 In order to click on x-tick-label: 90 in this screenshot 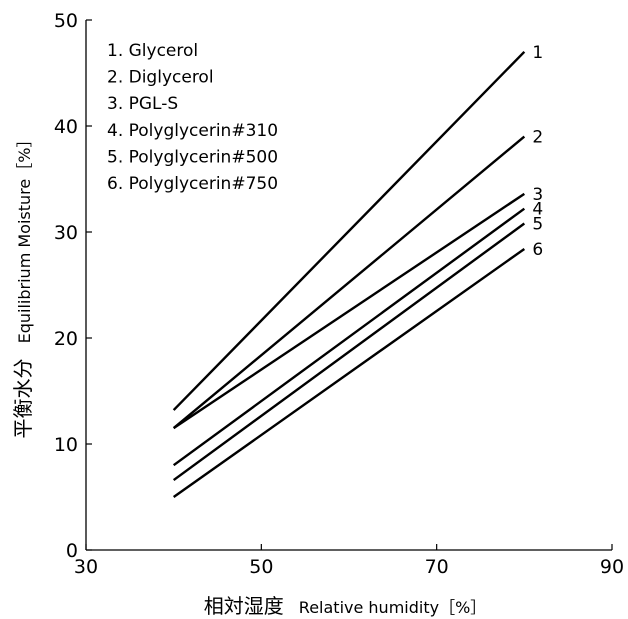, I will do `click(612, 567)`.